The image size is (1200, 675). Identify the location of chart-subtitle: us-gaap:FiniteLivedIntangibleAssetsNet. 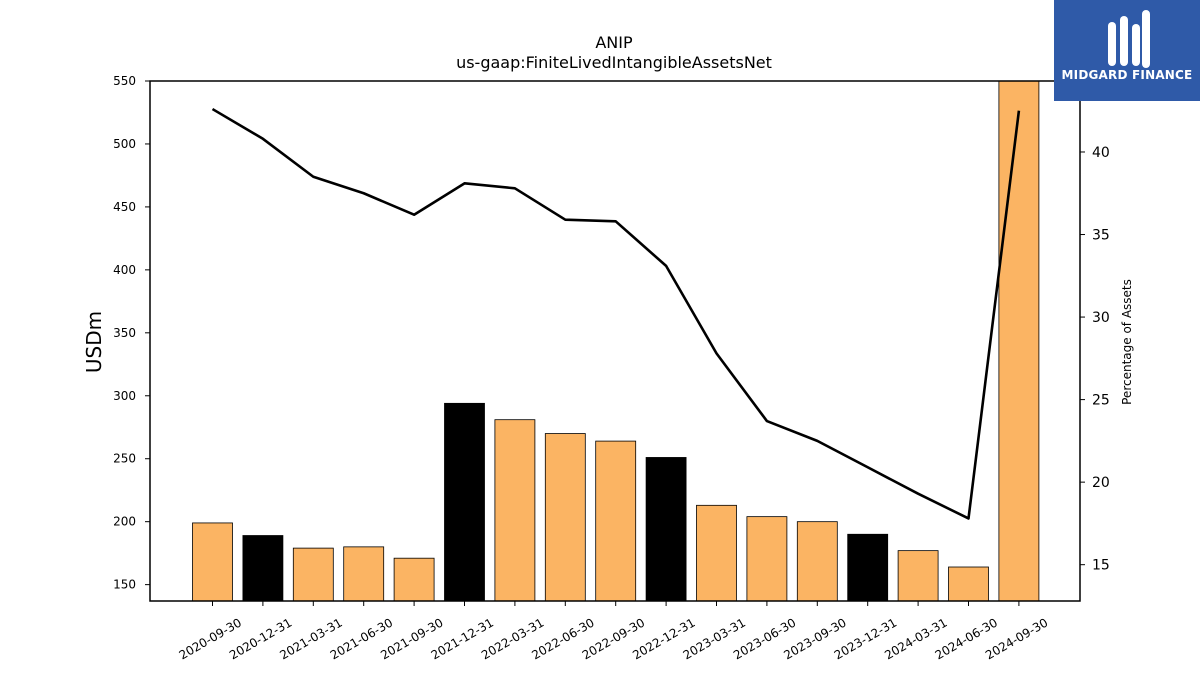
(614, 62).